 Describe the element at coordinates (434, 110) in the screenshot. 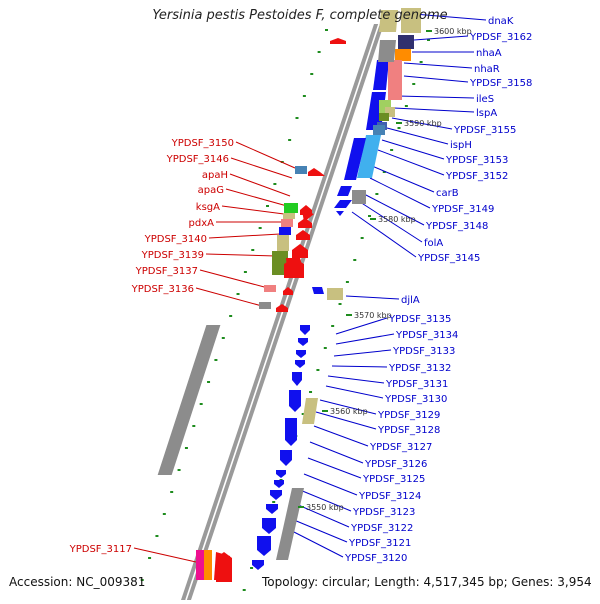

I see `leader-lspa` at that location.